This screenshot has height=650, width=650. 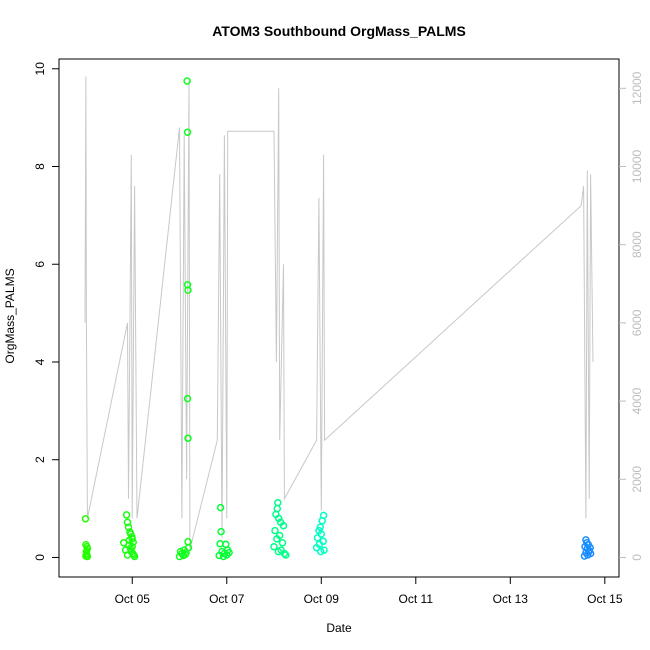 I want to click on x-tick-label: Oct 13, so click(x=511, y=599).